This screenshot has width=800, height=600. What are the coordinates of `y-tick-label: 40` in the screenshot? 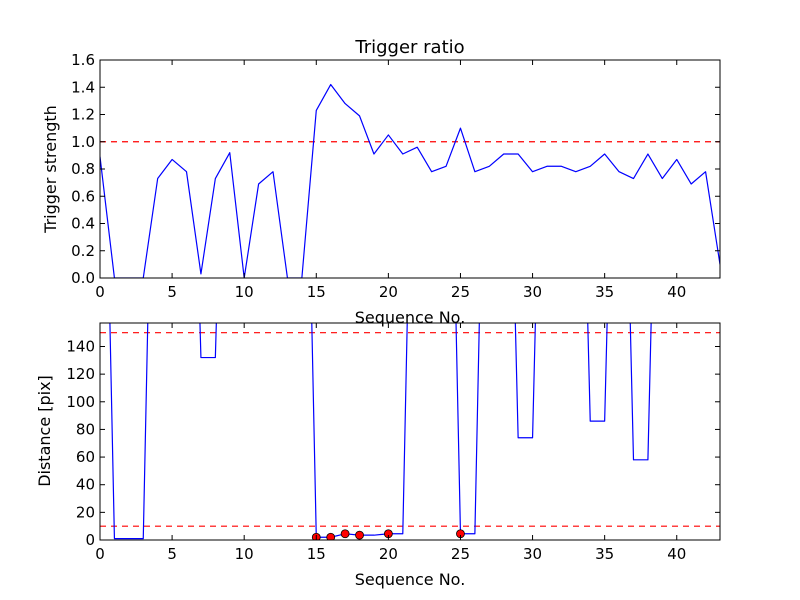 It's located at (85, 485).